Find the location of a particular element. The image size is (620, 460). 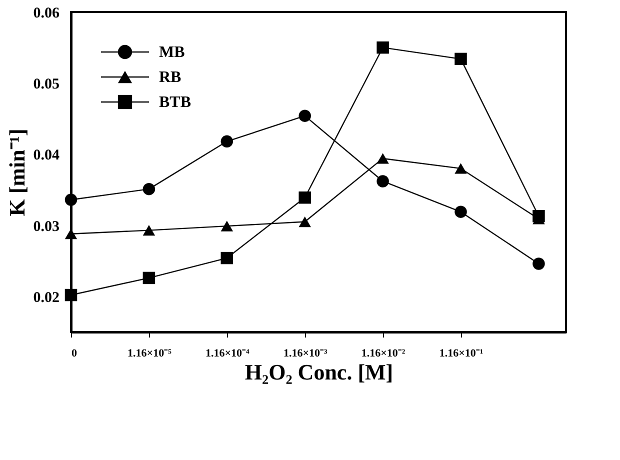

x-tick-label: 0 is located at coordinates (75, 354).